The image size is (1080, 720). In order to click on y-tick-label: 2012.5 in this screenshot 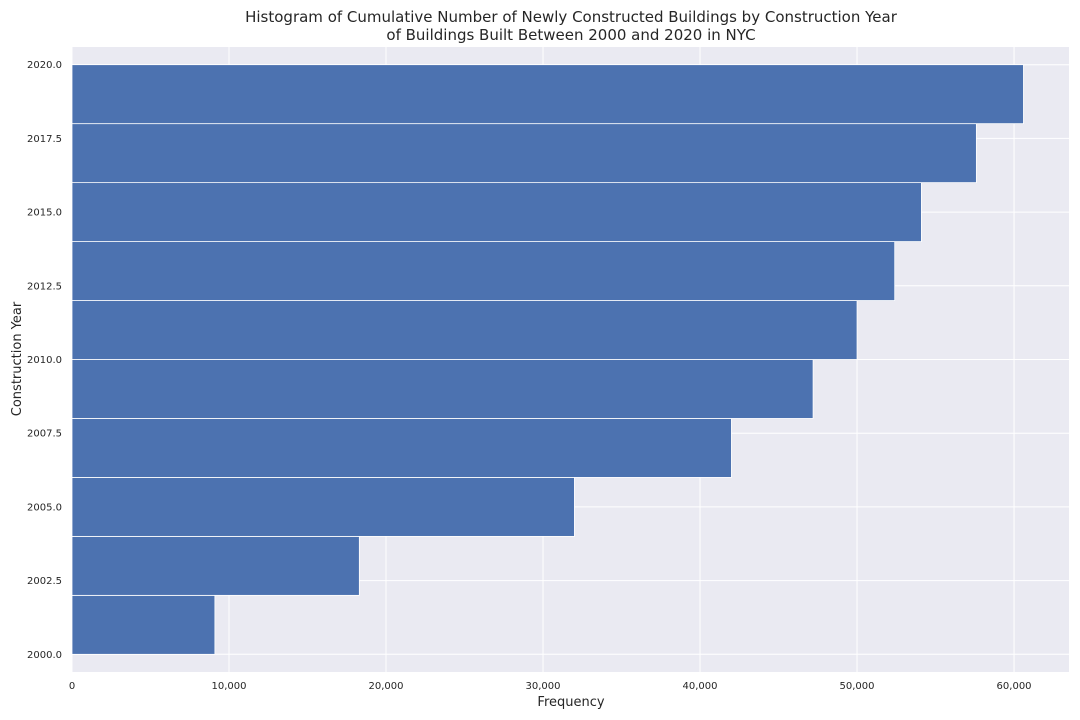, I will do `click(44, 286)`.